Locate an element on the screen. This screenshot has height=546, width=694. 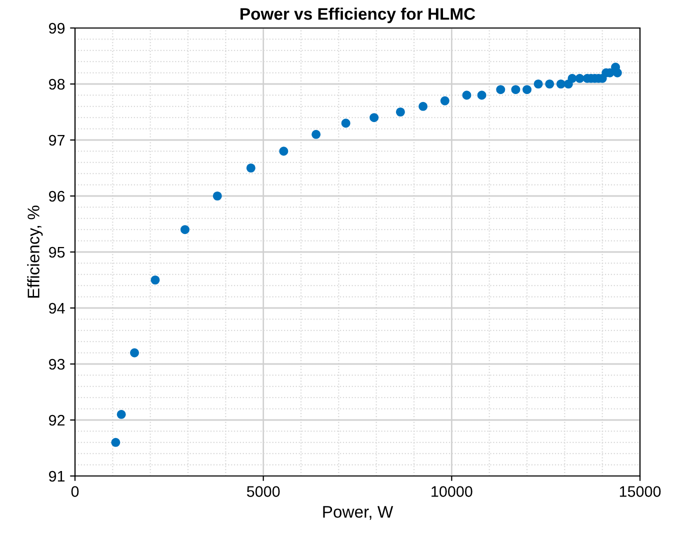
y-tick-label: 92 is located at coordinates (57, 420).